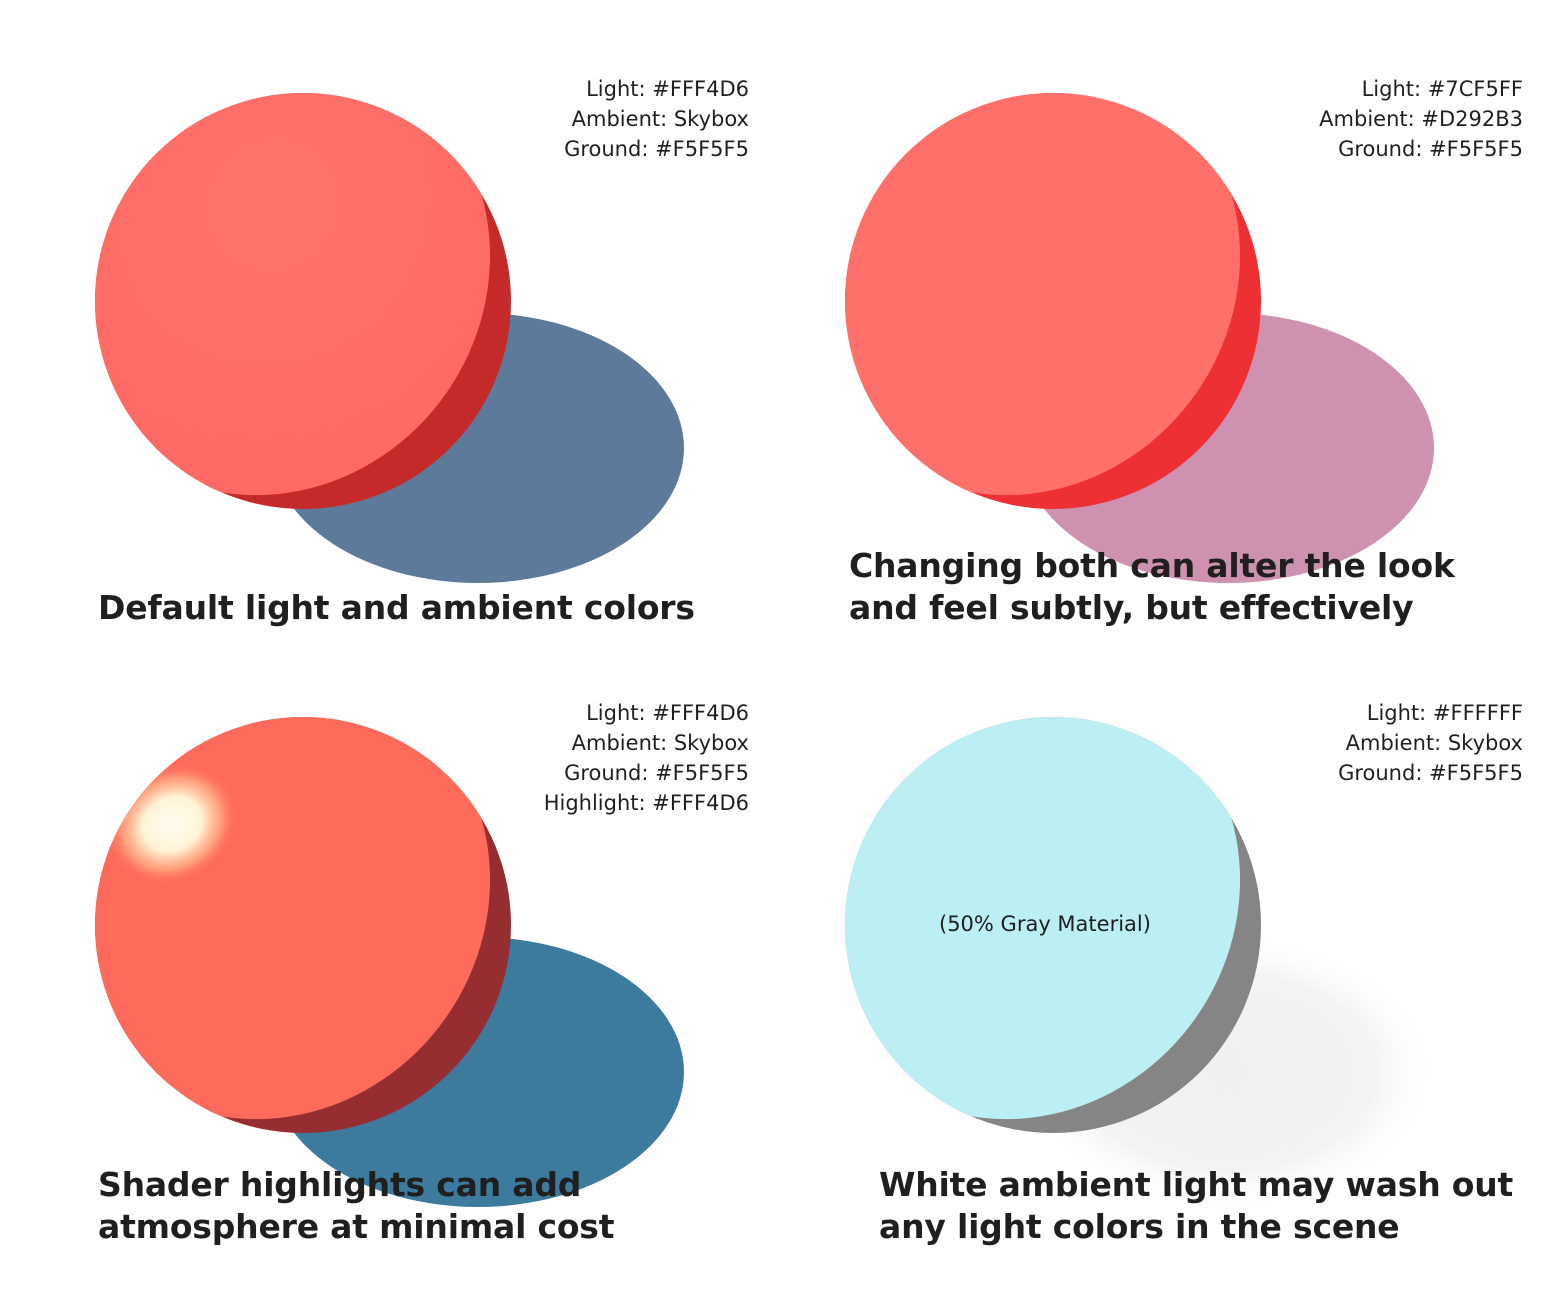 This screenshot has width=1548, height=1296. I want to click on caption-line: any light colors in the scene, so click(1139, 1226).